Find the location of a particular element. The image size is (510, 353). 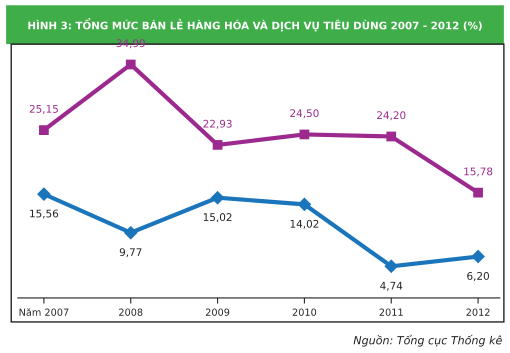

data-label: 15,78 is located at coordinates (478, 171).